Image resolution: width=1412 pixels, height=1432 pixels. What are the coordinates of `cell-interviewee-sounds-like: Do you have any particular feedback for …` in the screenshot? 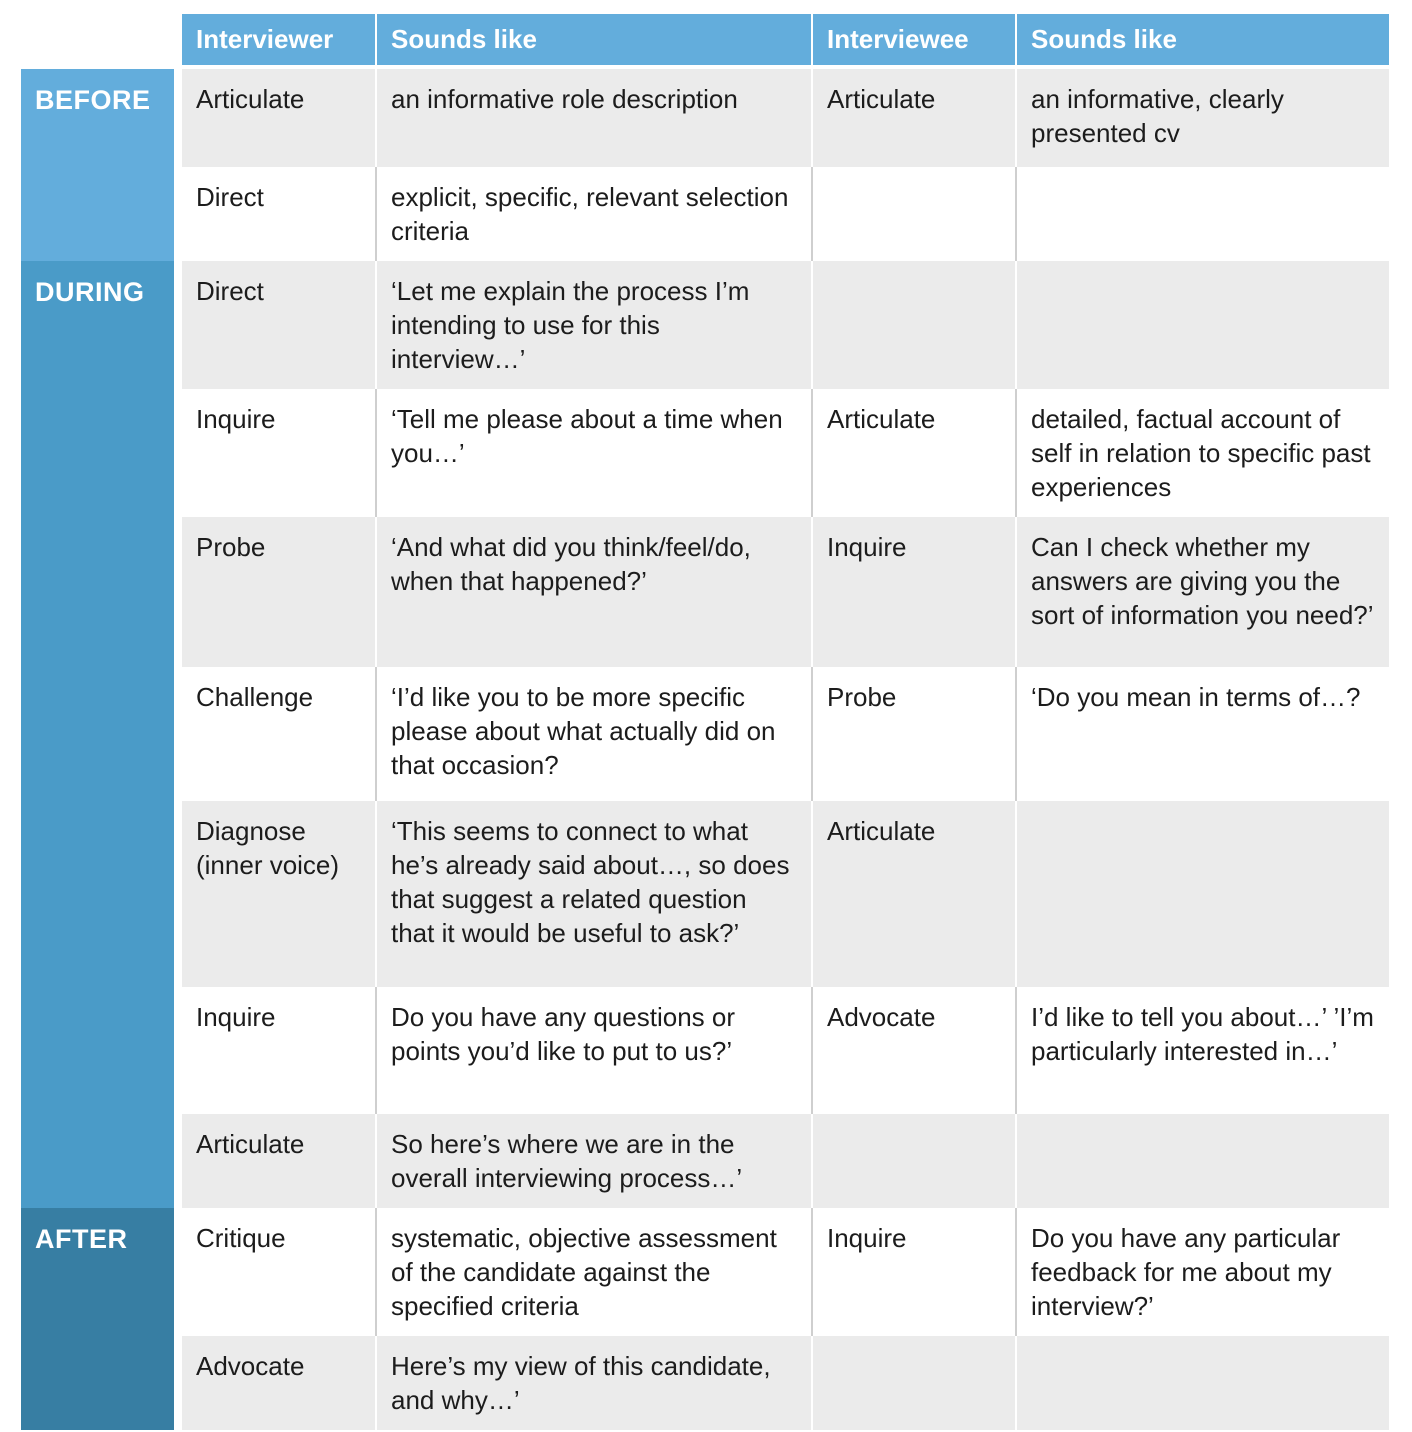 It's located at (1202, 1272).